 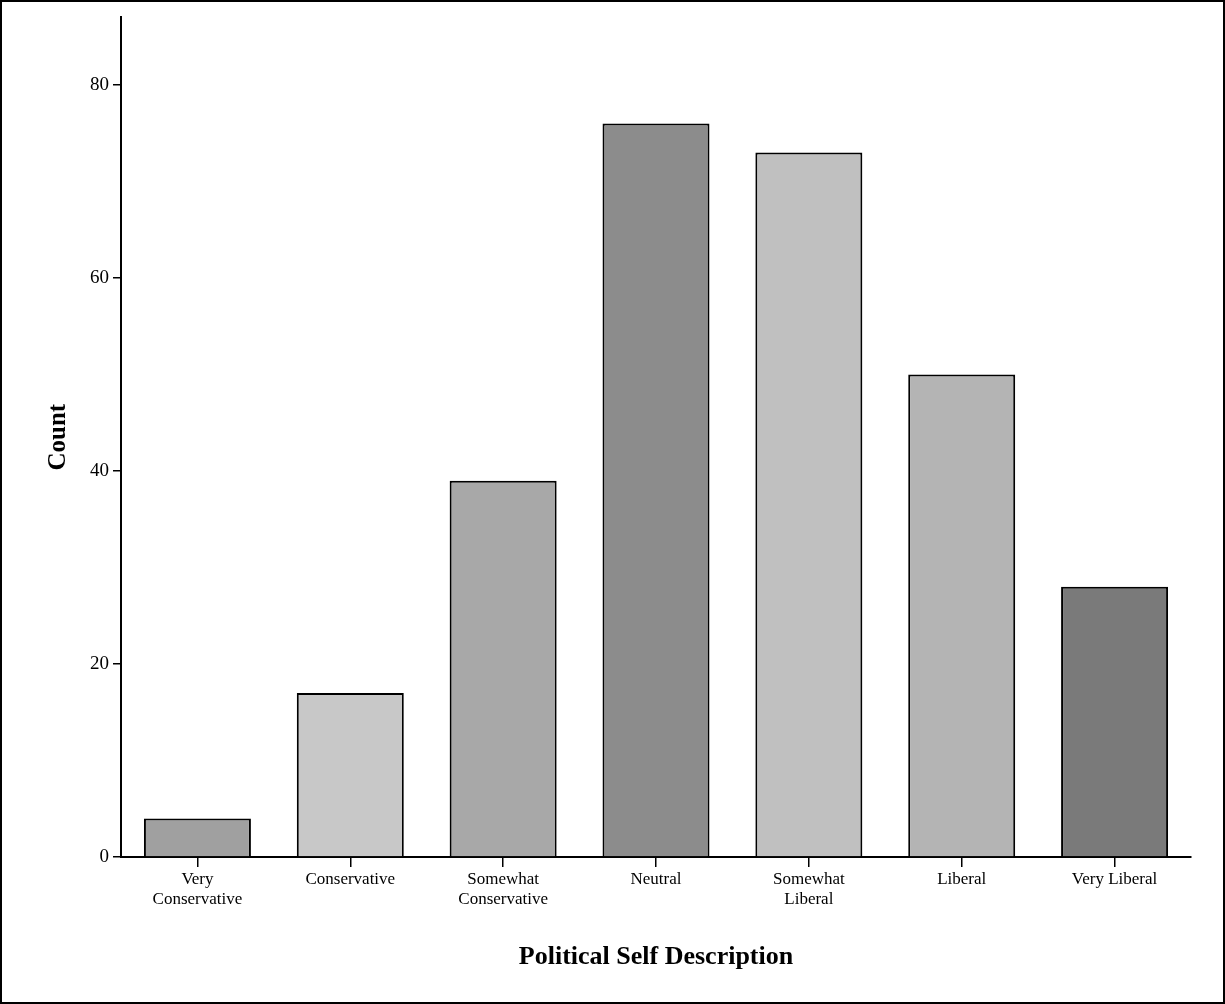 I want to click on x-tick-label: Liberal, so click(x=962, y=878).